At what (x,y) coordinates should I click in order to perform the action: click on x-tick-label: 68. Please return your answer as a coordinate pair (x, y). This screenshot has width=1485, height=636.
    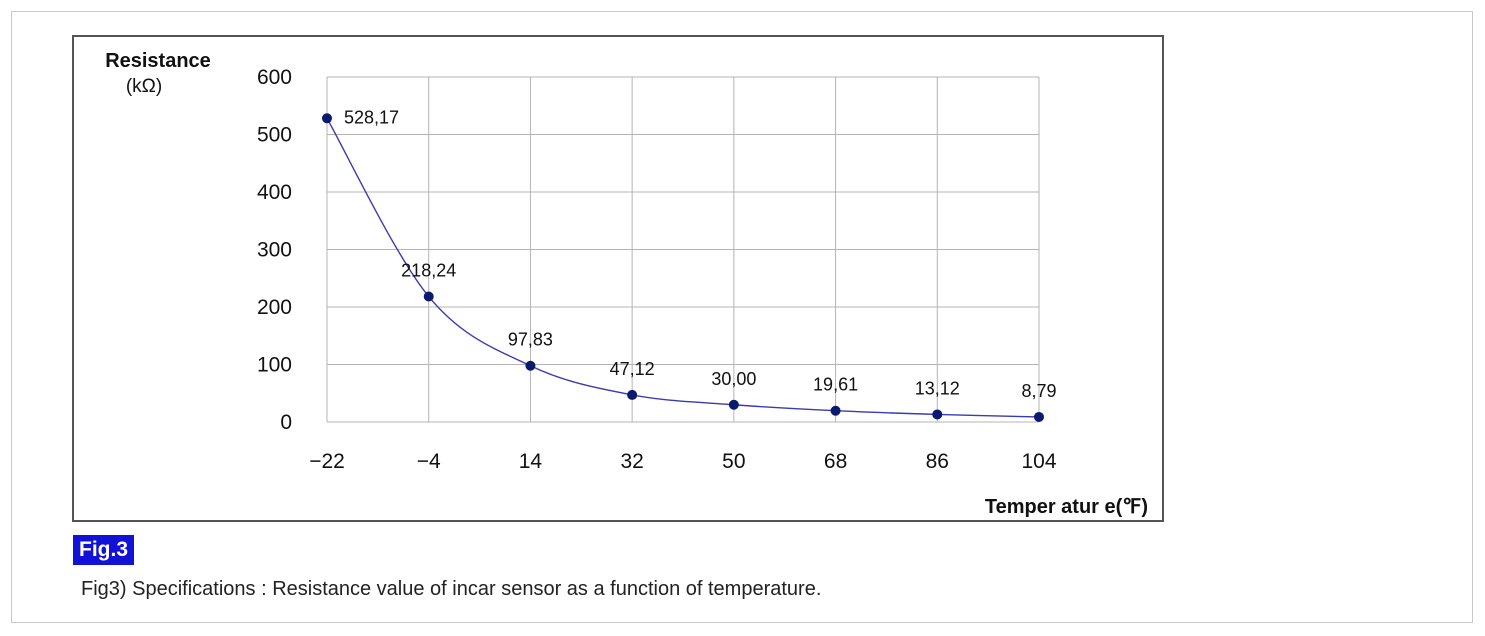
    Looking at the image, I should click on (835, 461).